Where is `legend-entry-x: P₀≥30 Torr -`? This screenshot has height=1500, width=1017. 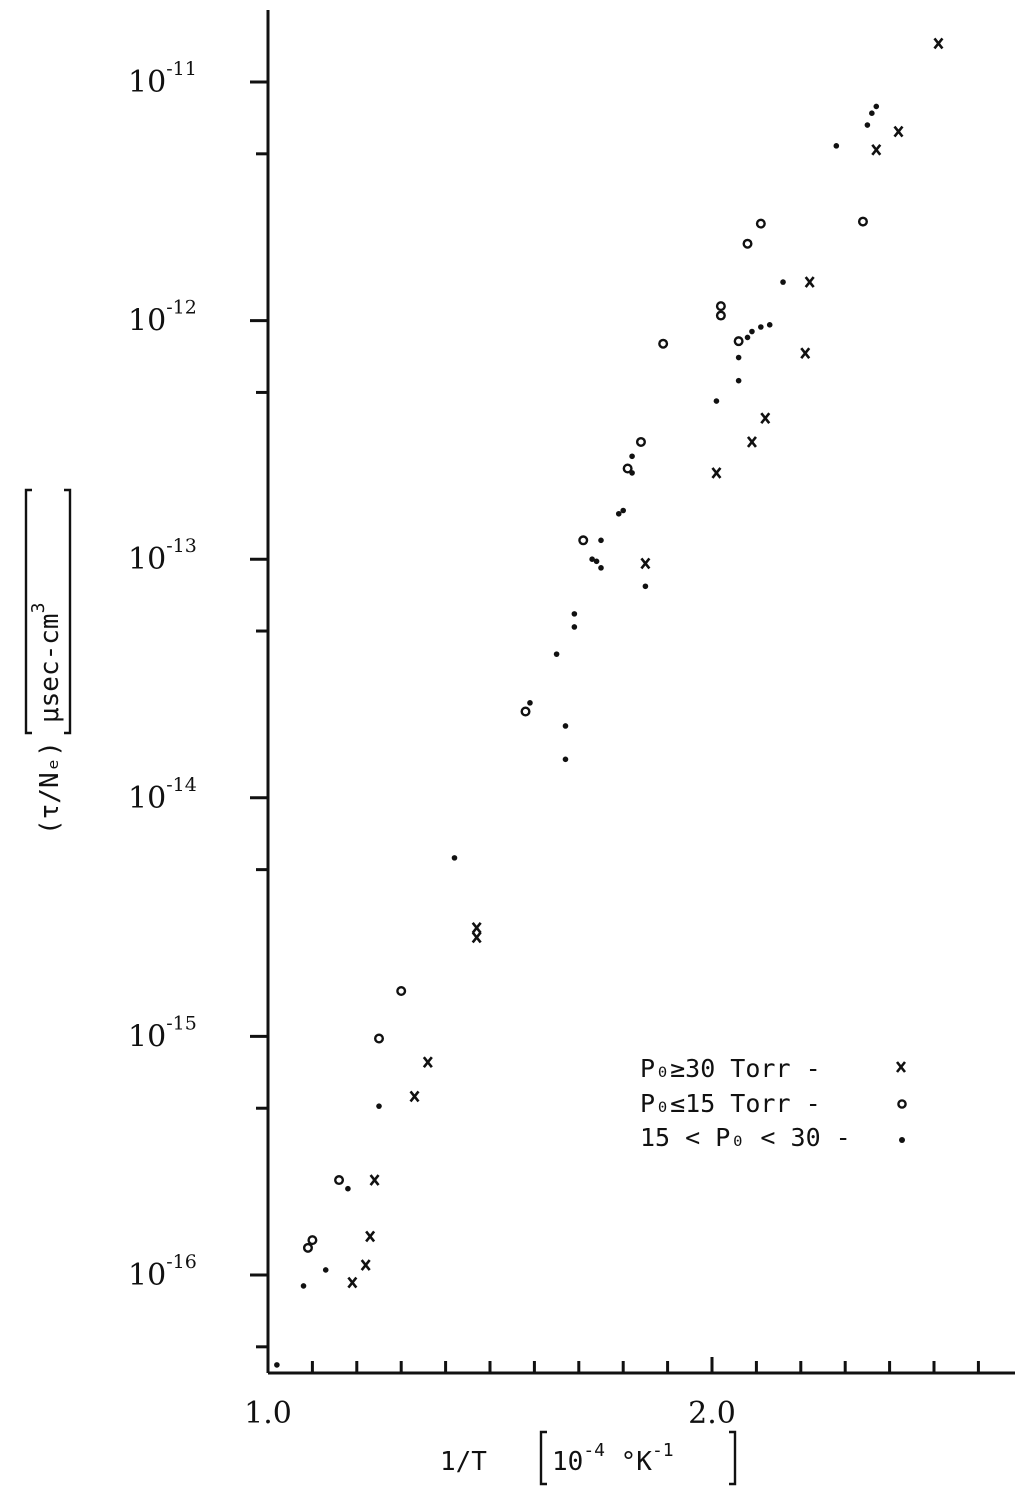
legend-entry-x: P₀≥30 Torr - is located at coordinates (773, 1068).